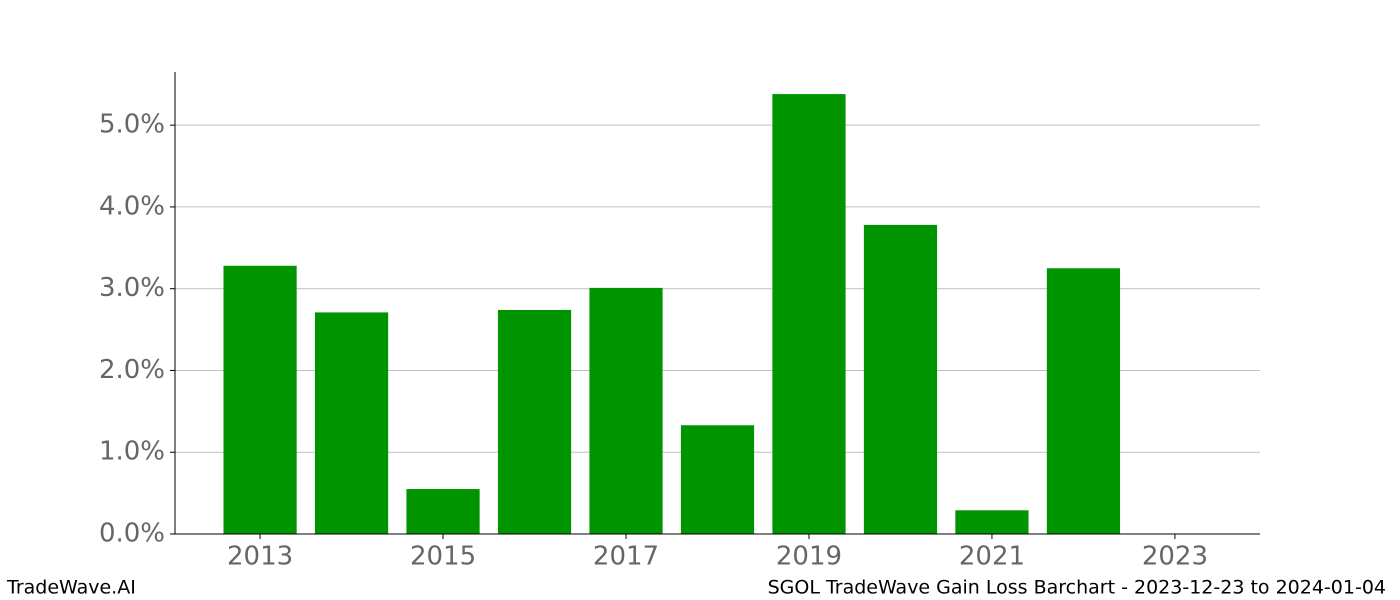 The image size is (1400, 600). What do you see at coordinates (132, 370) in the screenshot?
I see `y-tick-label: 2.0%` at bounding box center [132, 370].